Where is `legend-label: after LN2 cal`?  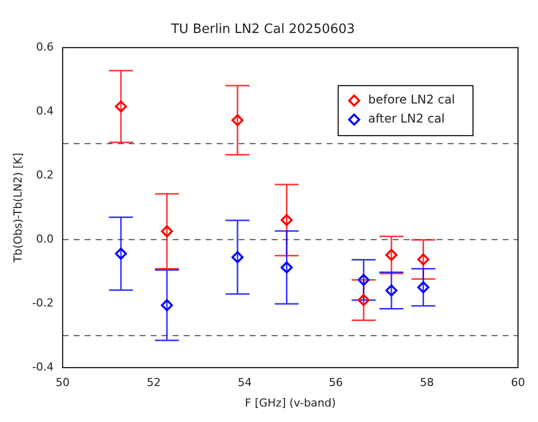
legend-label: after LN2 cal is located at coordinates (406, 119).